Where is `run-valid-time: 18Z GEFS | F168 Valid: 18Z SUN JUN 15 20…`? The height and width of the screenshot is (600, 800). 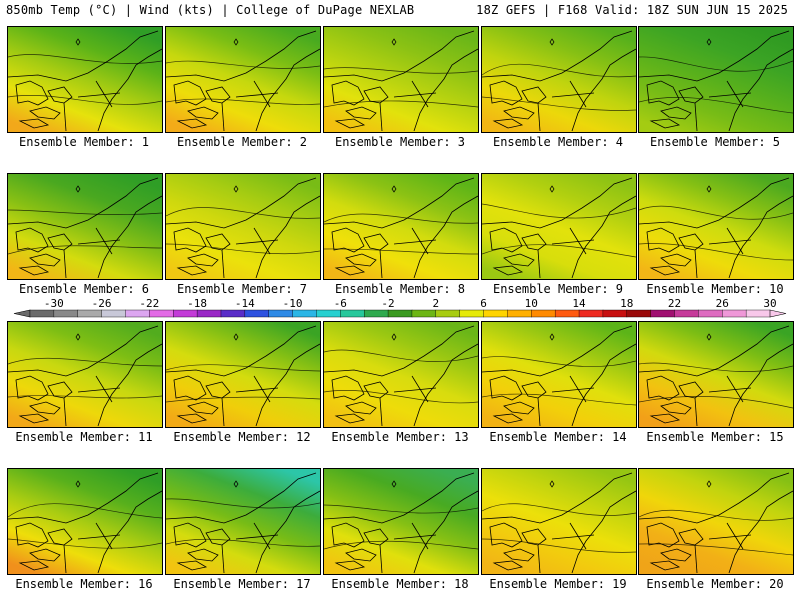
run-valid-time: 18Z GEFS | F168 Valid: 18Z SUN JUN 15 20… is located at coordinates (632, 10).